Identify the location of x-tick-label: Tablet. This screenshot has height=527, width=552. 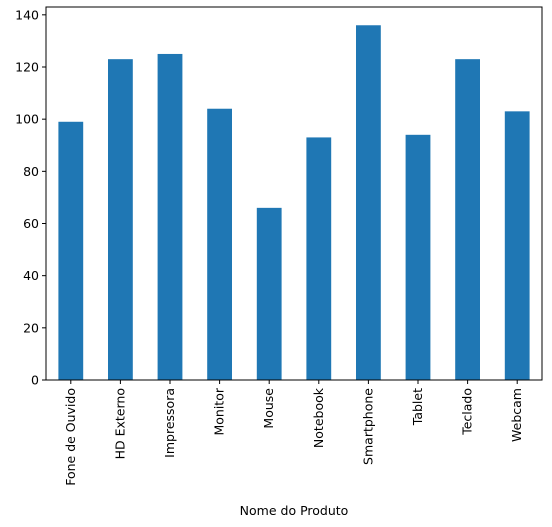
(417, 407).